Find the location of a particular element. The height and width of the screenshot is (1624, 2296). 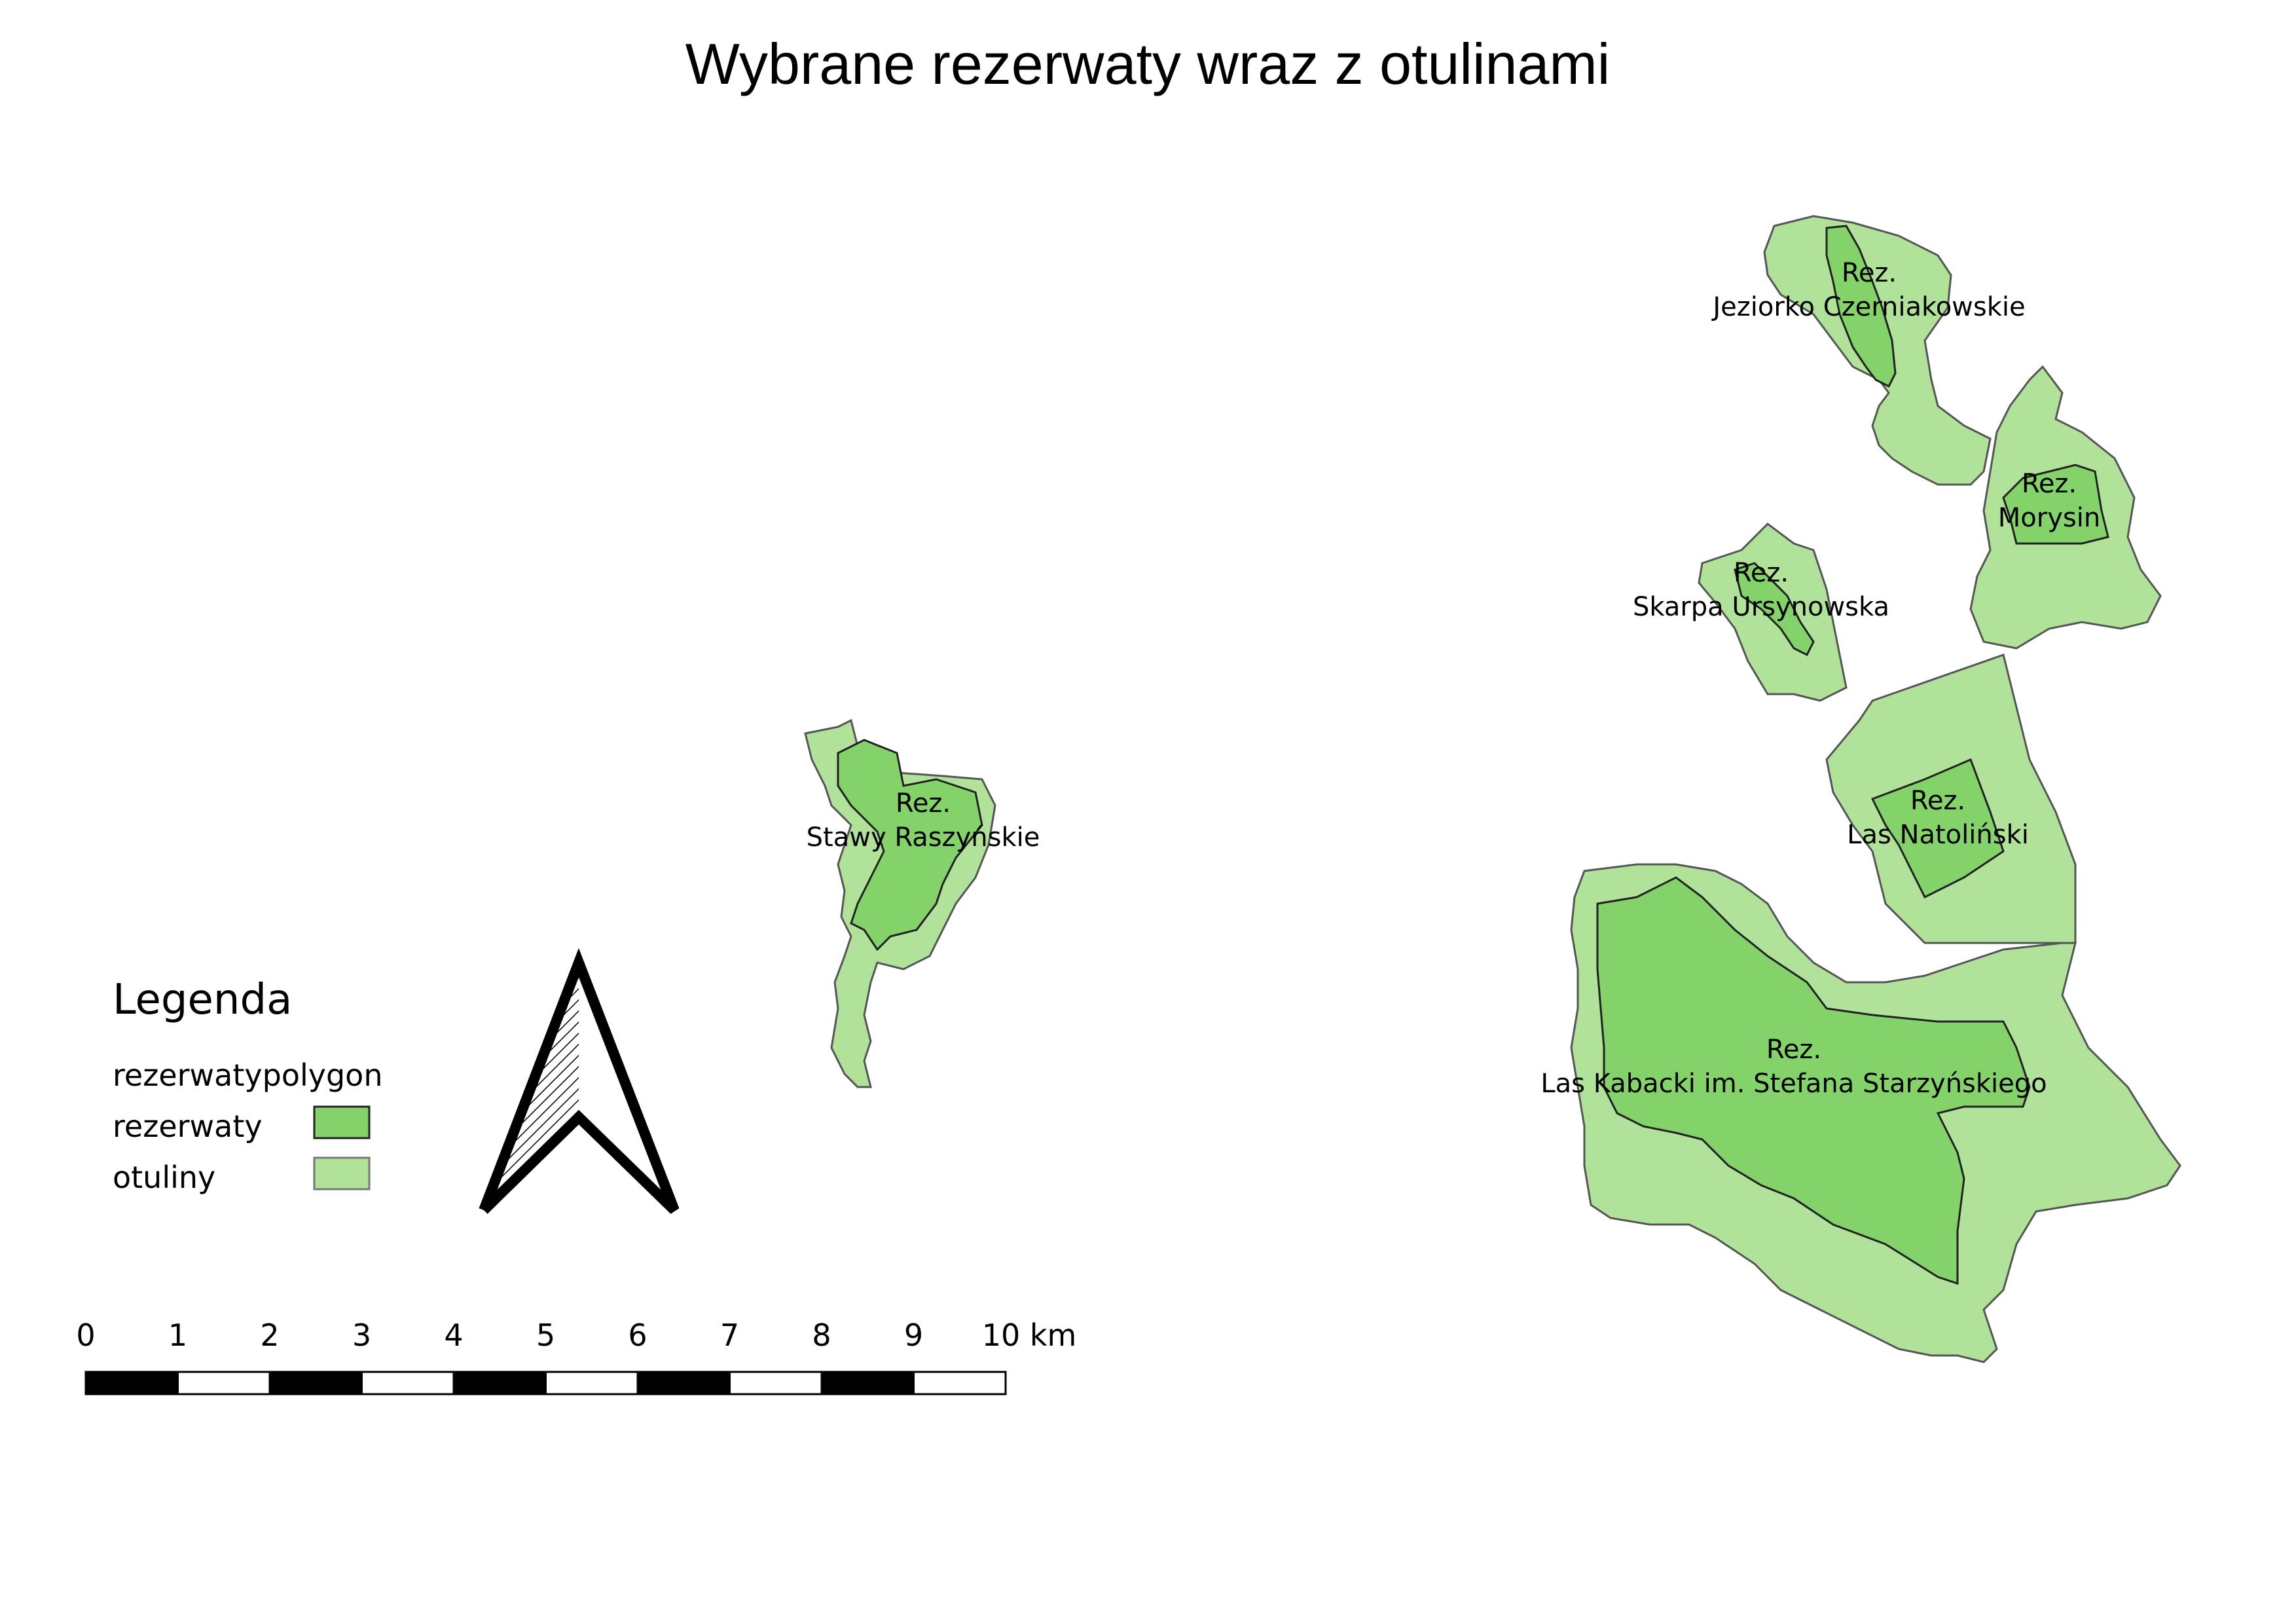

scale-bar: 0 1 2 3 4 5 6 7 8 9 10 km is located at coordinates (576, 1356).